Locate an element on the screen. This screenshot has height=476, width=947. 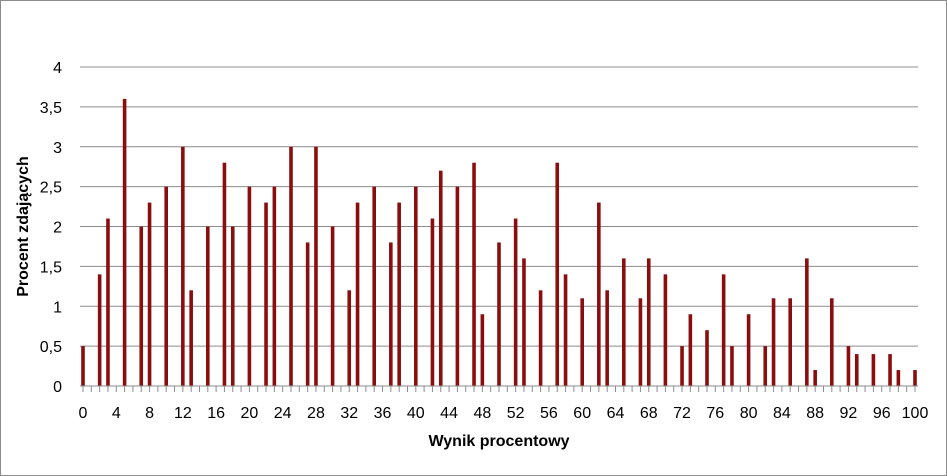
x-tick-label: 32 is located at coordinates (349, 413).